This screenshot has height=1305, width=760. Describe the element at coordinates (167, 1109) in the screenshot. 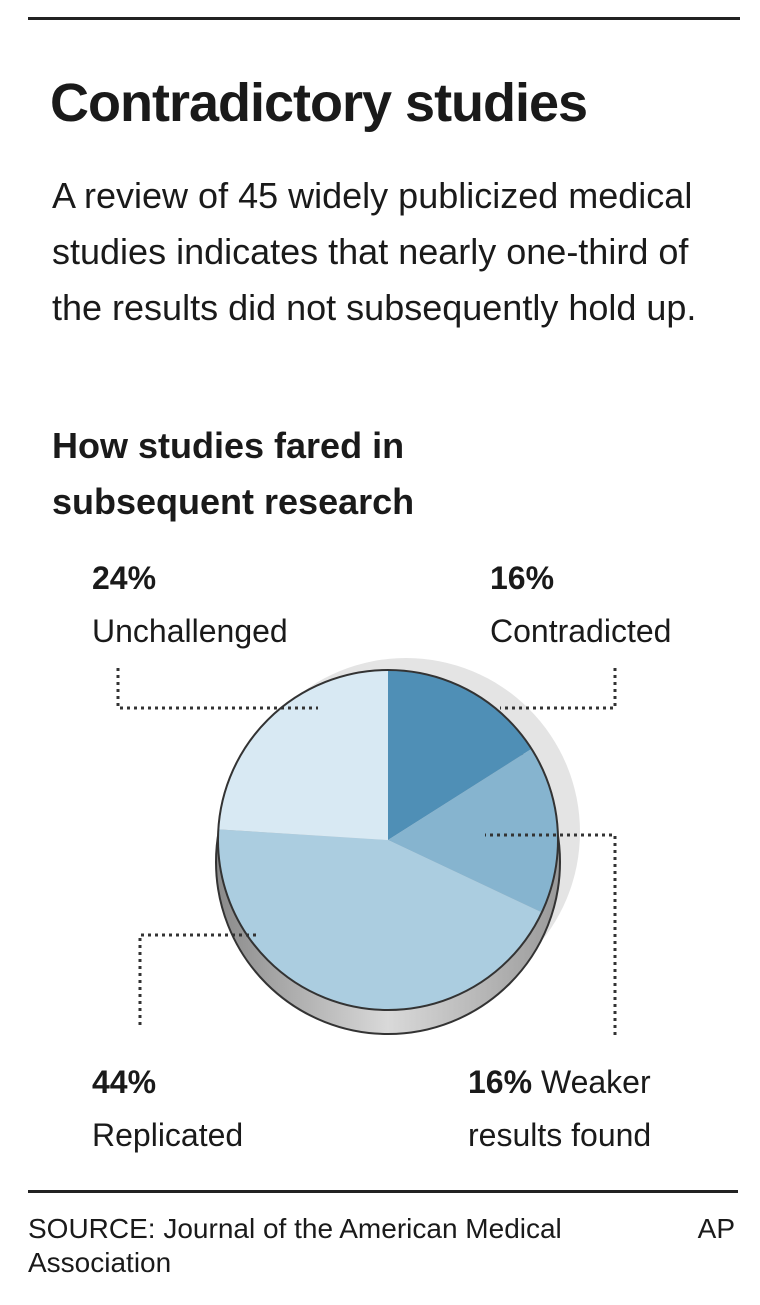

I see `slice-label: 44% Replicated` at that location.